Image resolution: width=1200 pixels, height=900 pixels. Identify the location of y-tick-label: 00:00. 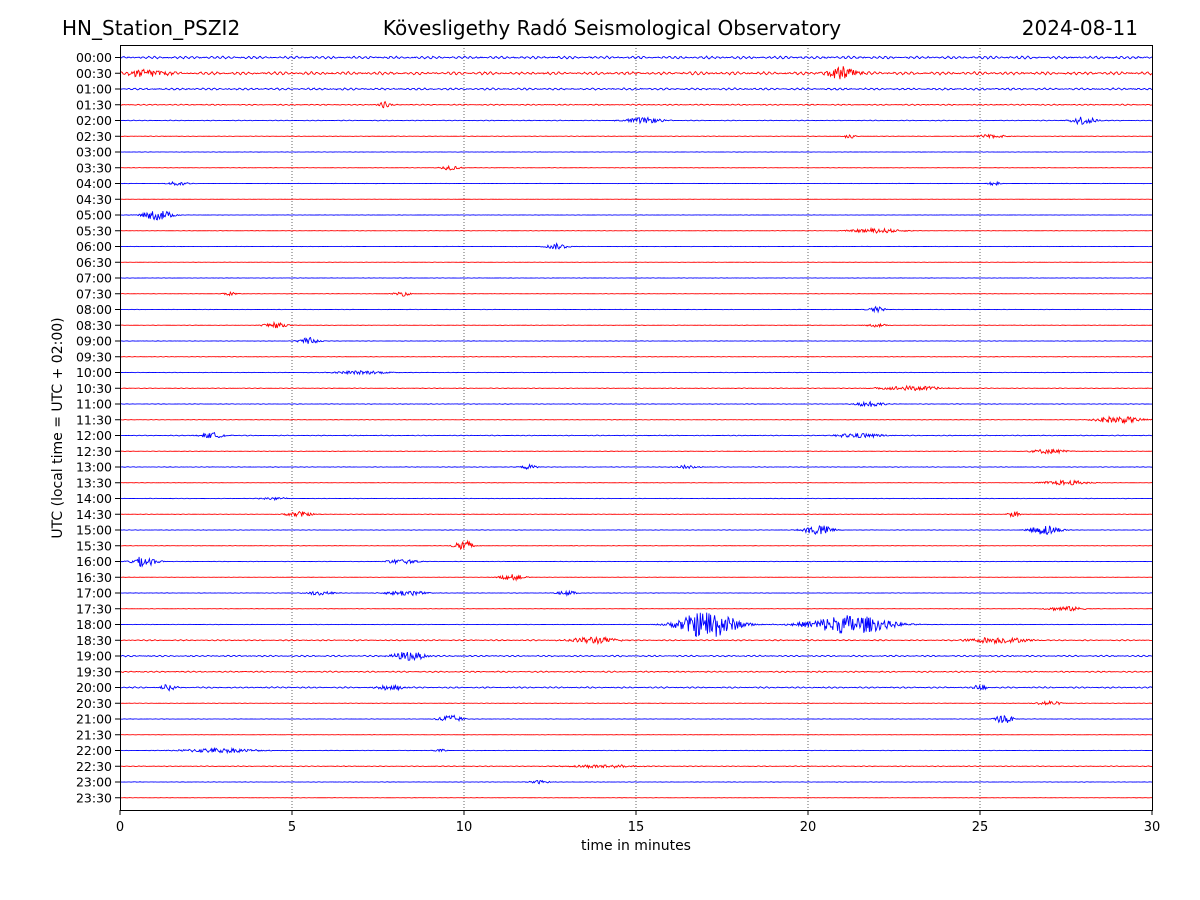
(94, 57).